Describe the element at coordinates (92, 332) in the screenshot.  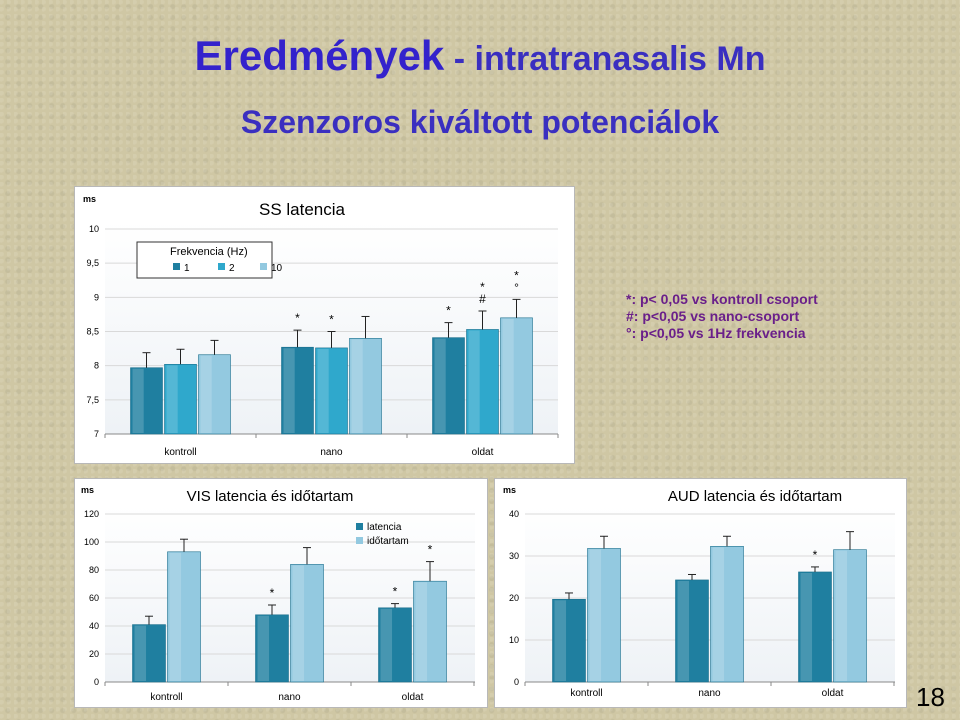
I see `y-tick-label: 8,5` at that location.